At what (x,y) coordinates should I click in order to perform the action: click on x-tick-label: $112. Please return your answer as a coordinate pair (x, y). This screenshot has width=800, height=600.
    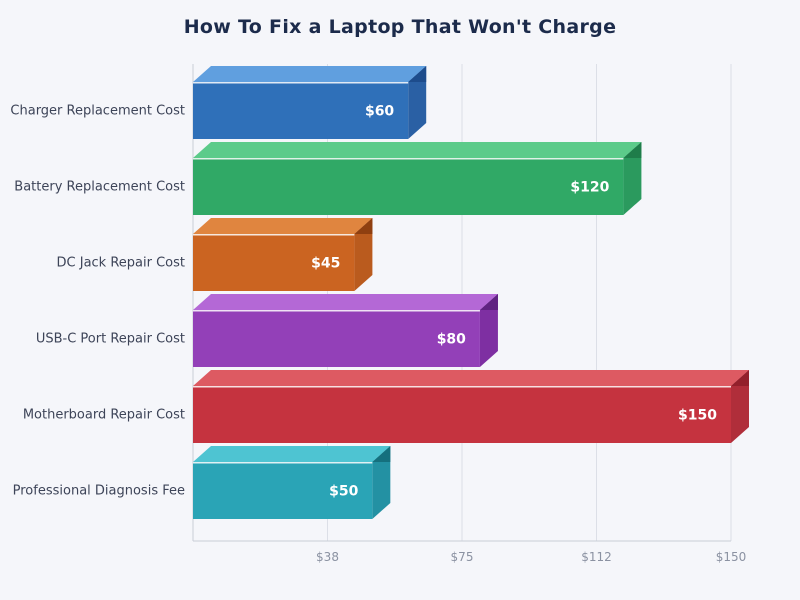
    Looking at the image, I should click on (596, 557).